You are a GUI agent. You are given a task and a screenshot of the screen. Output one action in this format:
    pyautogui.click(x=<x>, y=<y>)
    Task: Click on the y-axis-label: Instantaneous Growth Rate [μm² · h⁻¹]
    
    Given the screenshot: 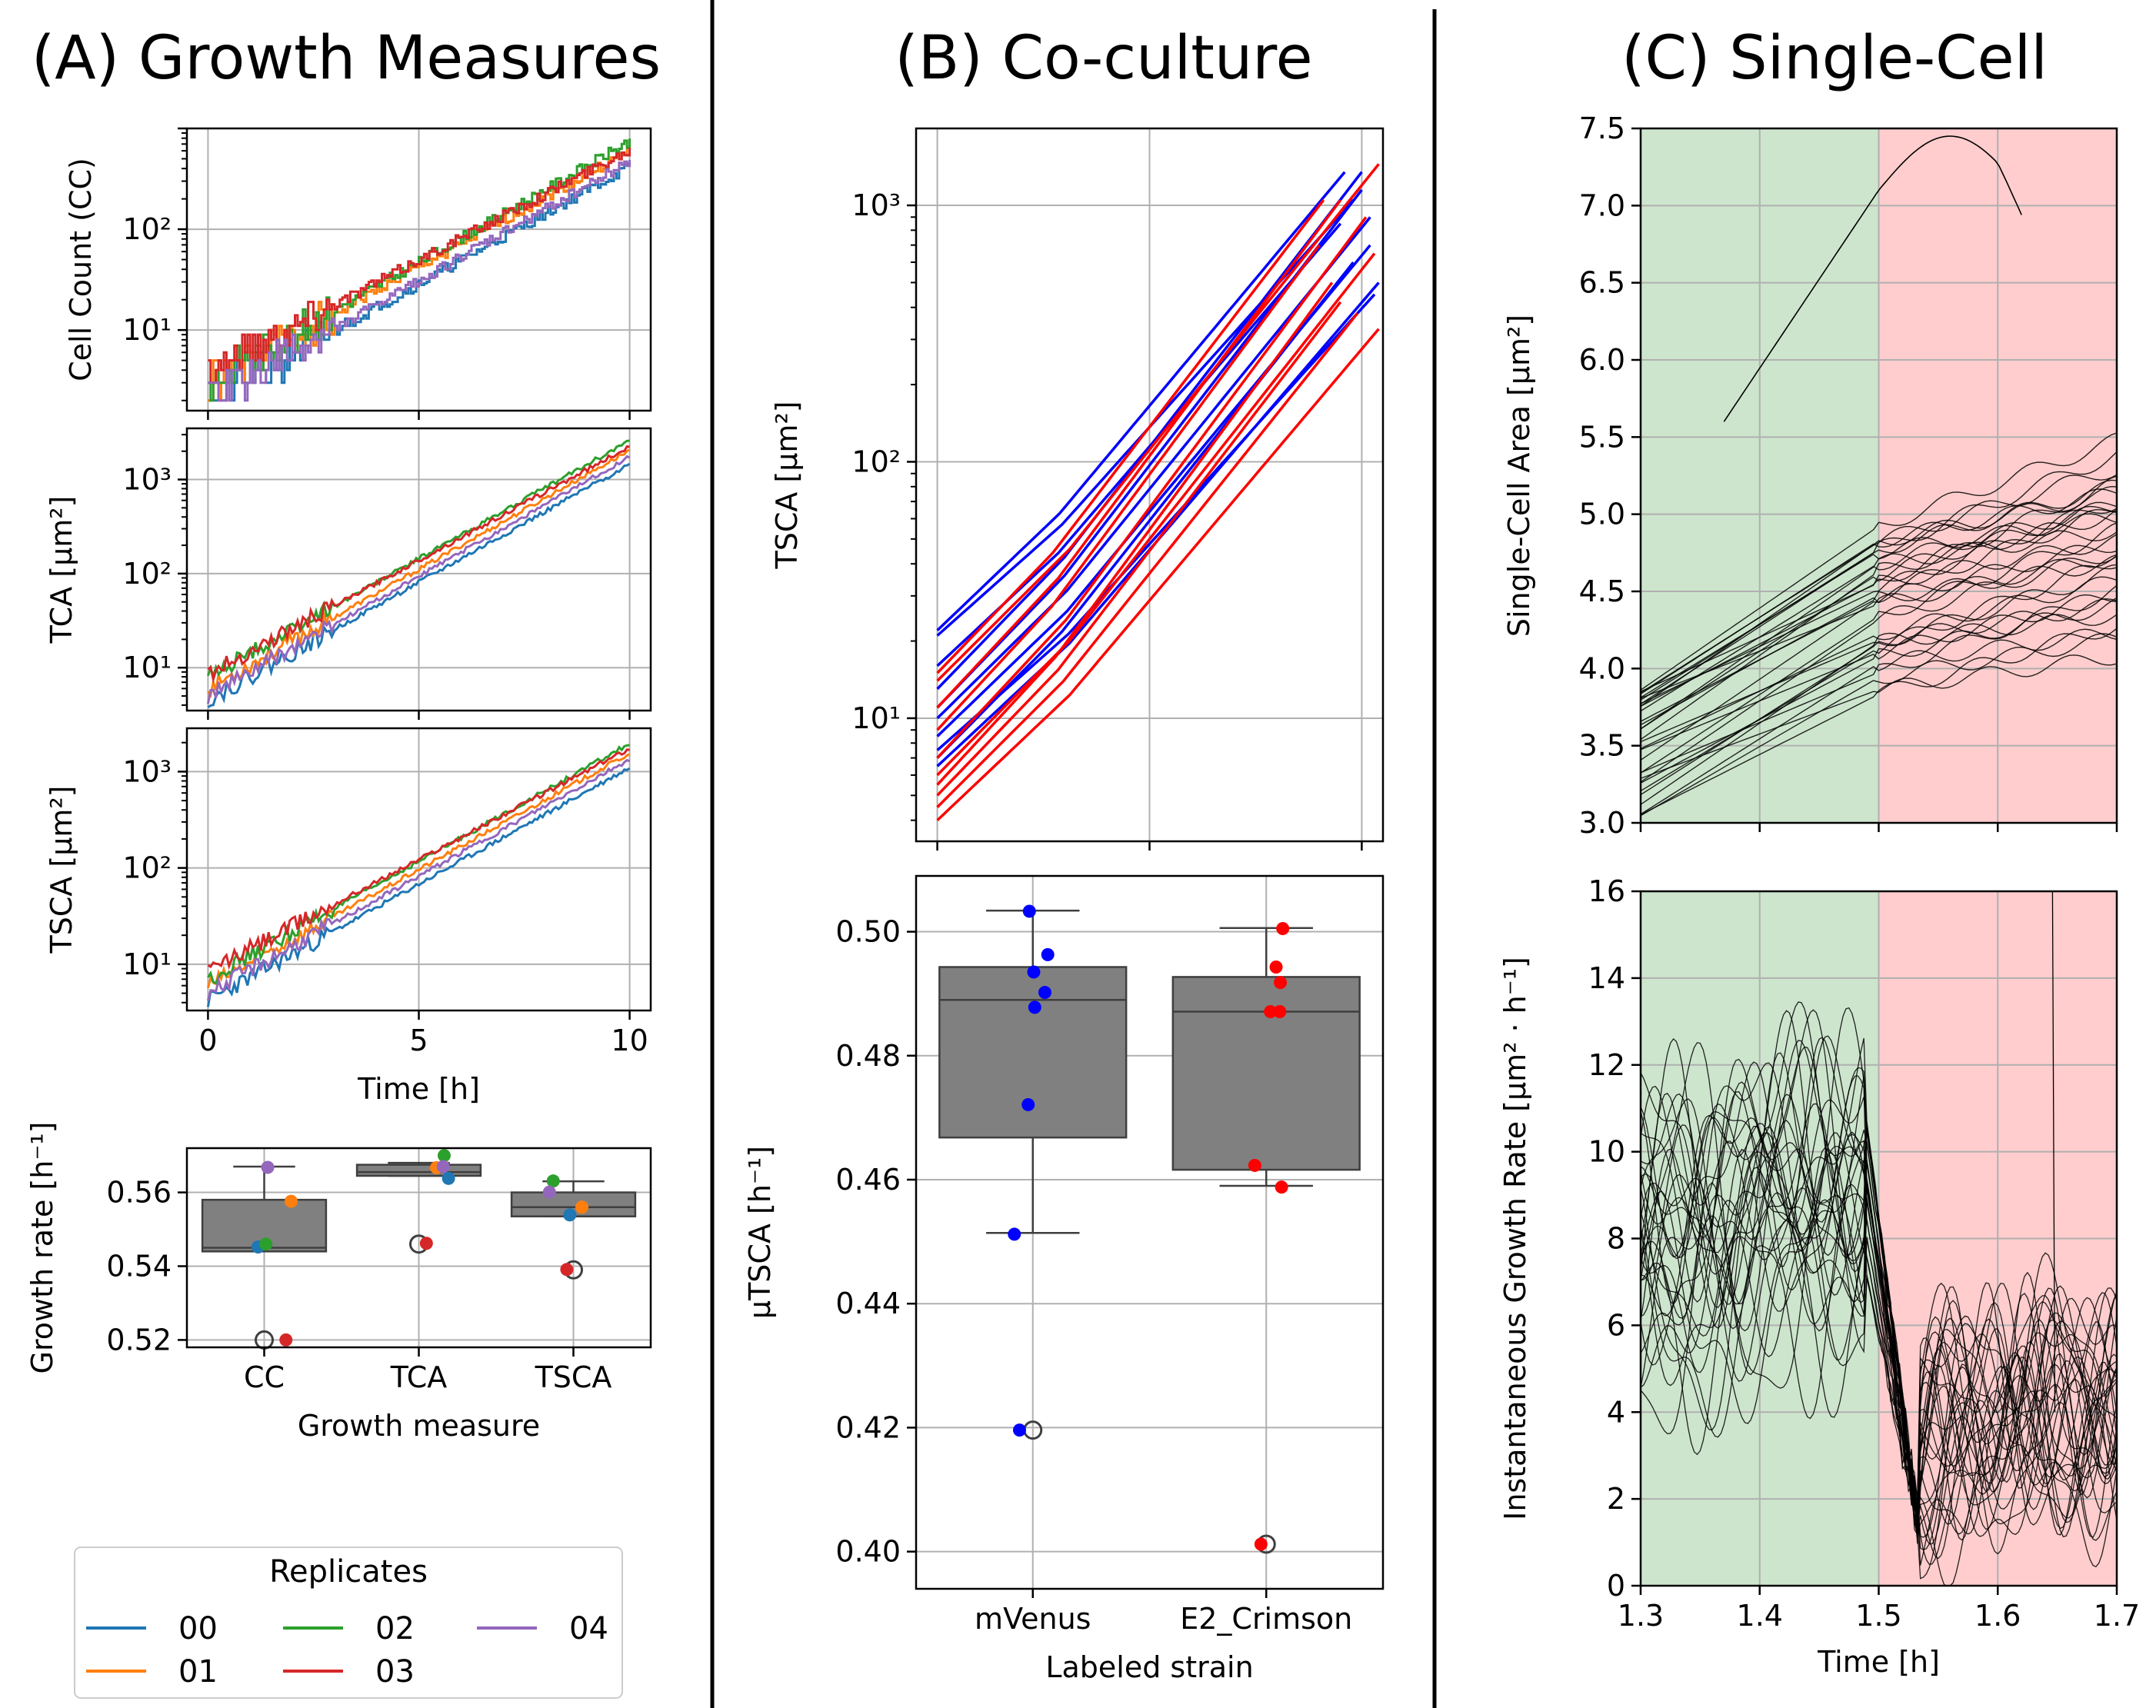 What is the action you would take?
    pyautogui.click(x=1515, y=1238)
    